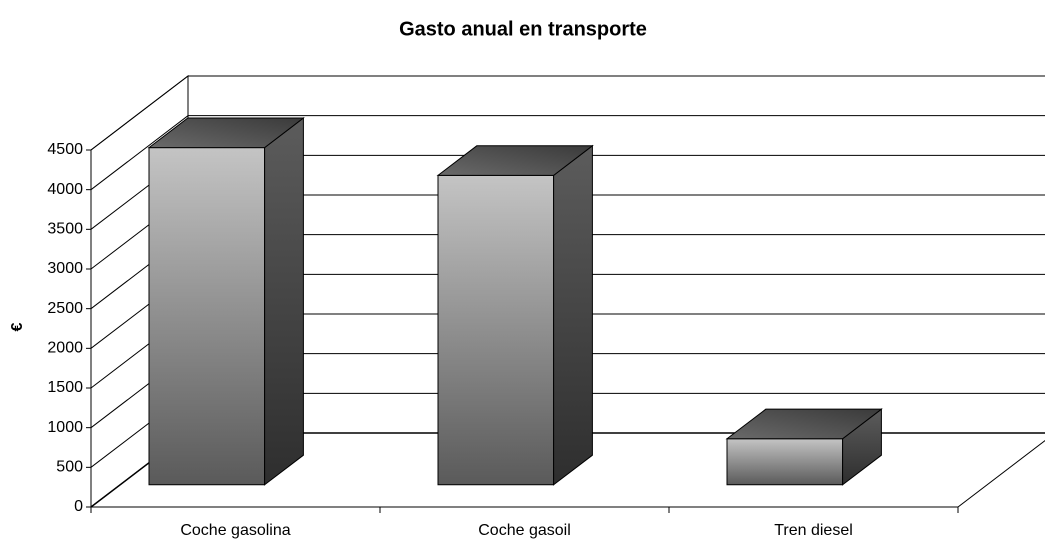 The height and width of the screenshot is (549, 1045). Describe the element at coordinates (813, 530) in the screenshot. I see `x-tick-label: Tren diesel` at that location.